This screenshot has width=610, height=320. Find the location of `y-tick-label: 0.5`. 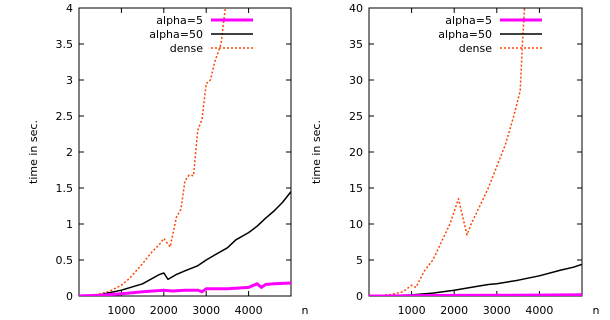

y-tick-label: 0.5 is located at coordinates (65, 260).